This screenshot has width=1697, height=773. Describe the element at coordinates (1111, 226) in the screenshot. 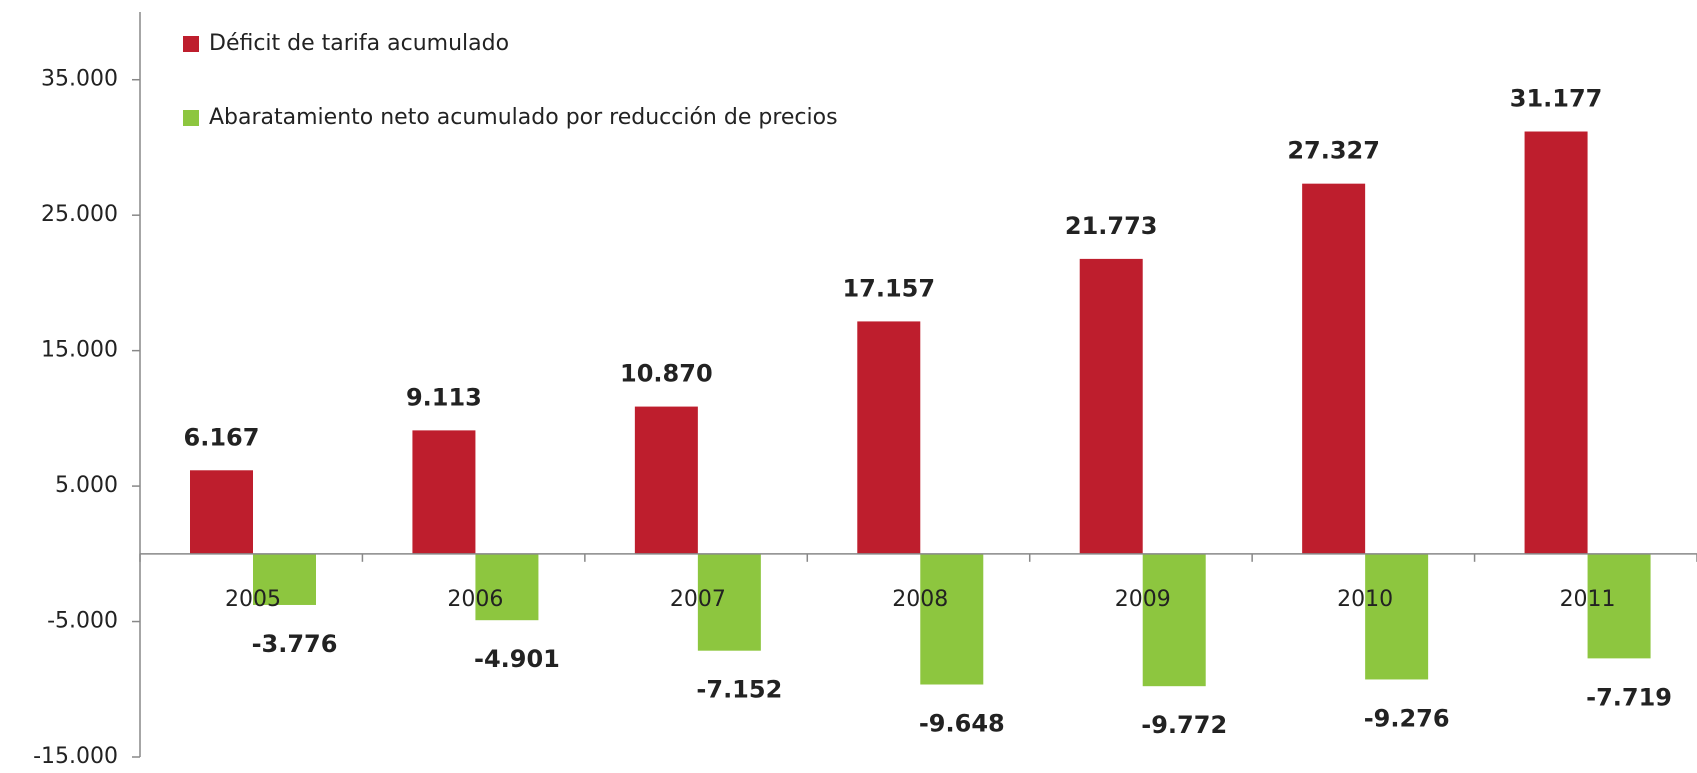

I see `value-label: 21.773` at that location.